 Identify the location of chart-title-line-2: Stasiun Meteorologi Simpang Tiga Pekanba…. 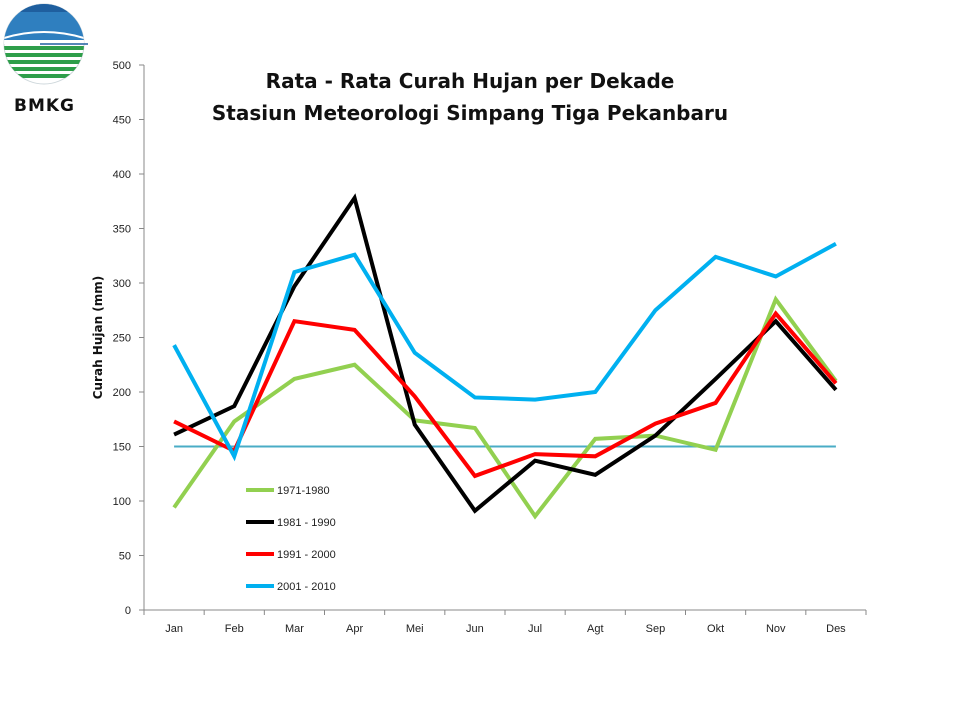
(470, 113).